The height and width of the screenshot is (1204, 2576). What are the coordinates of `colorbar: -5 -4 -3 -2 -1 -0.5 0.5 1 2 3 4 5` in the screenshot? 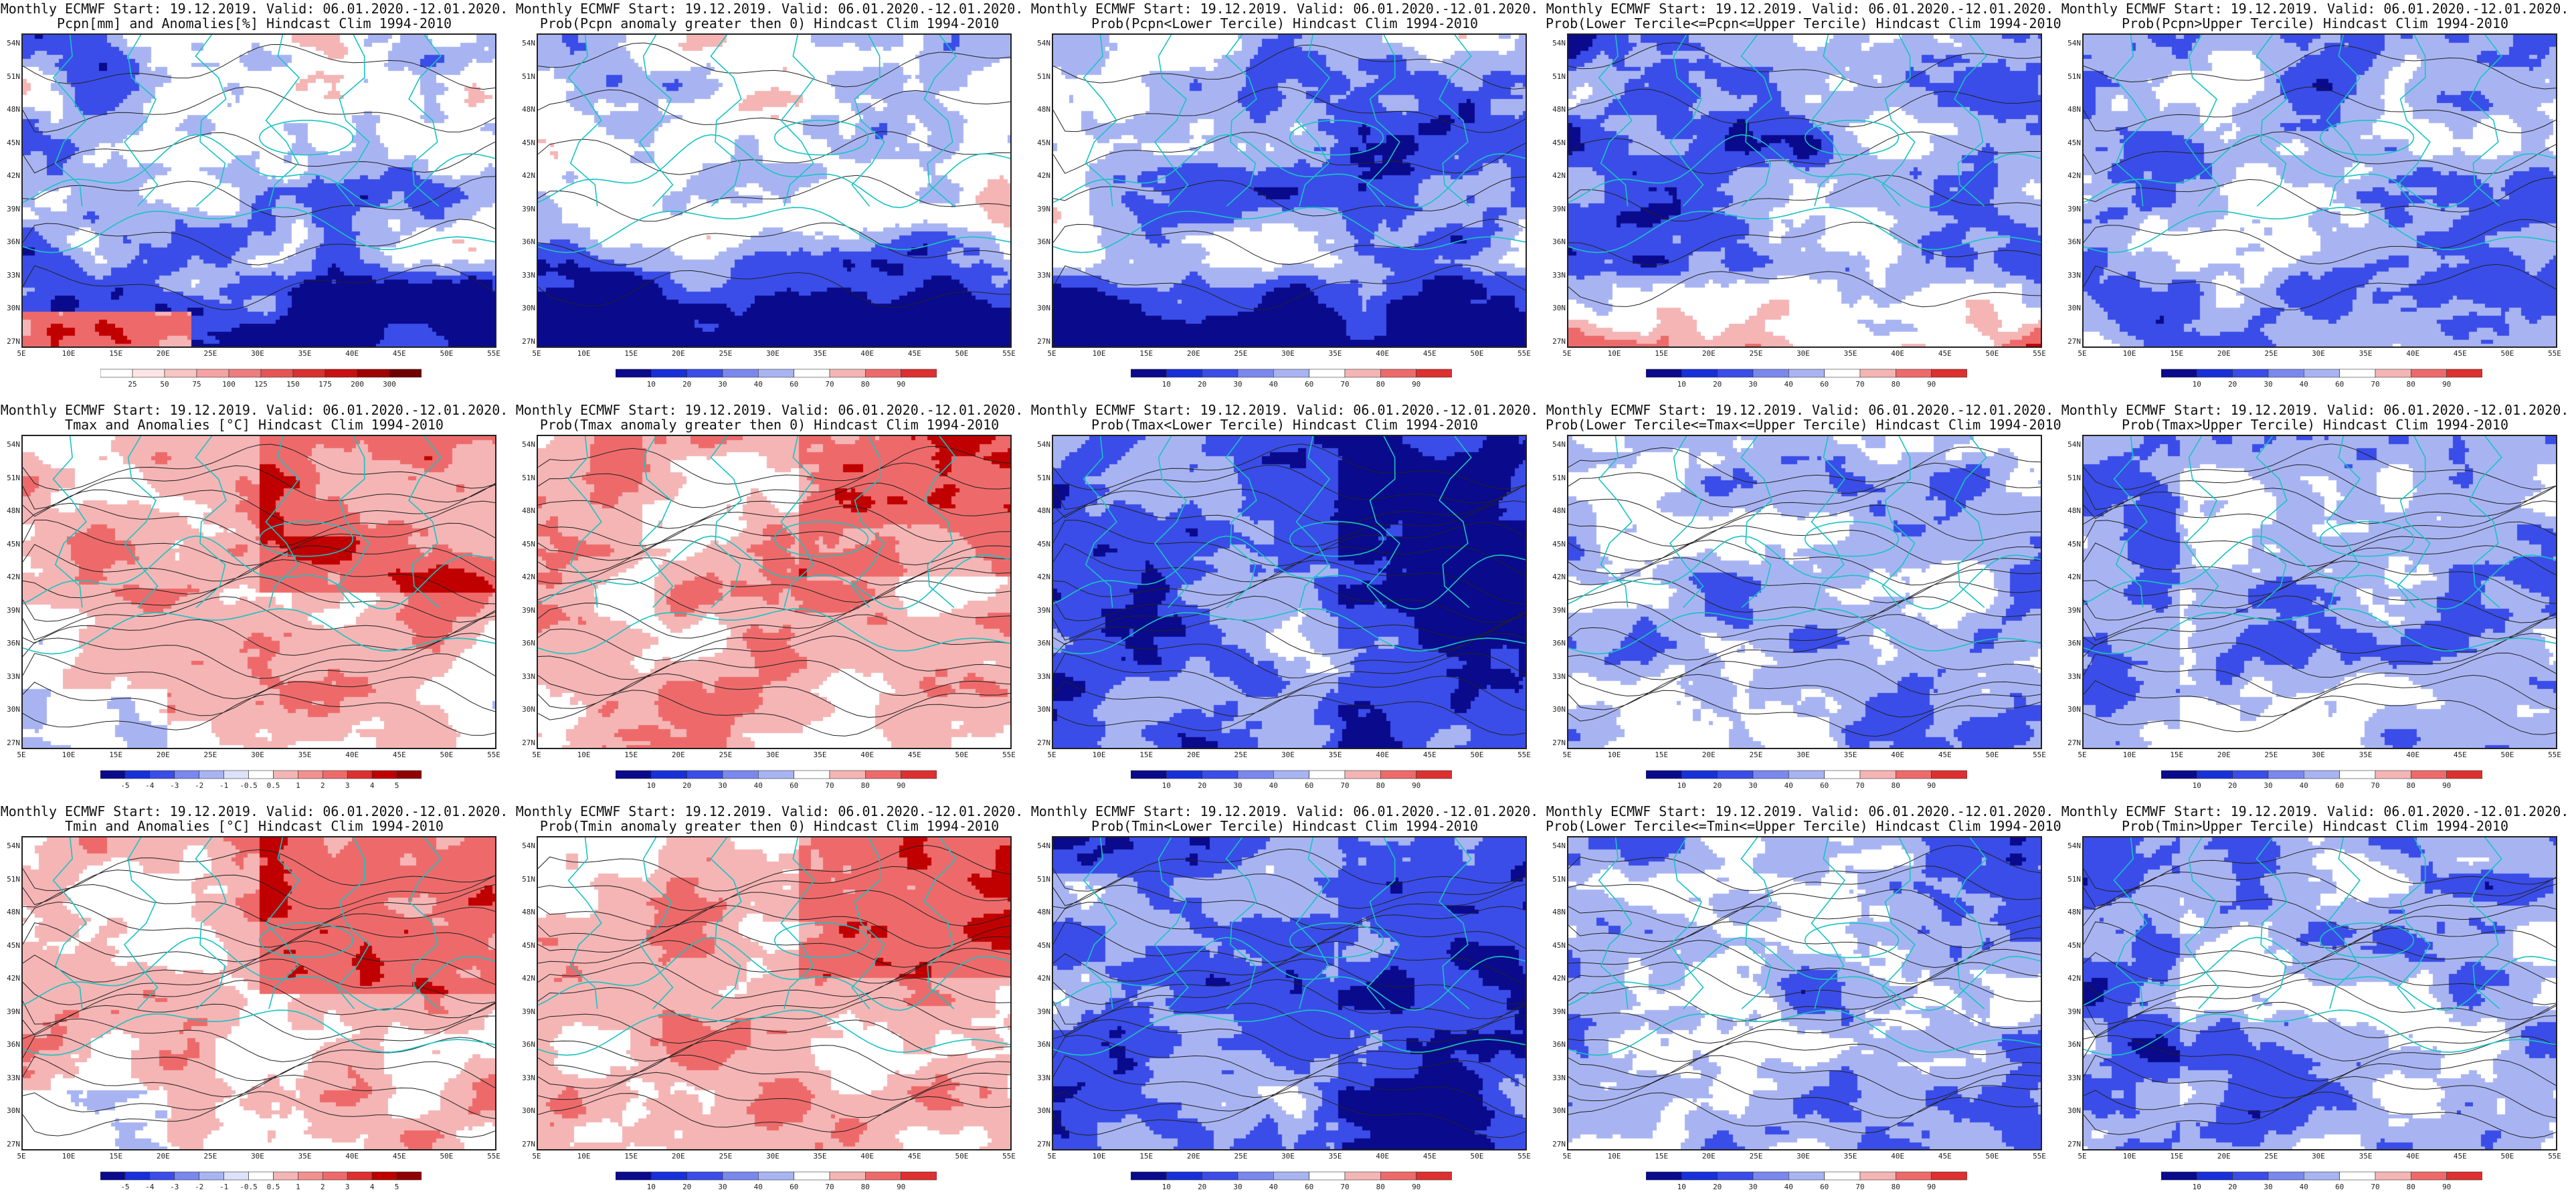 It's located at (261, 780).